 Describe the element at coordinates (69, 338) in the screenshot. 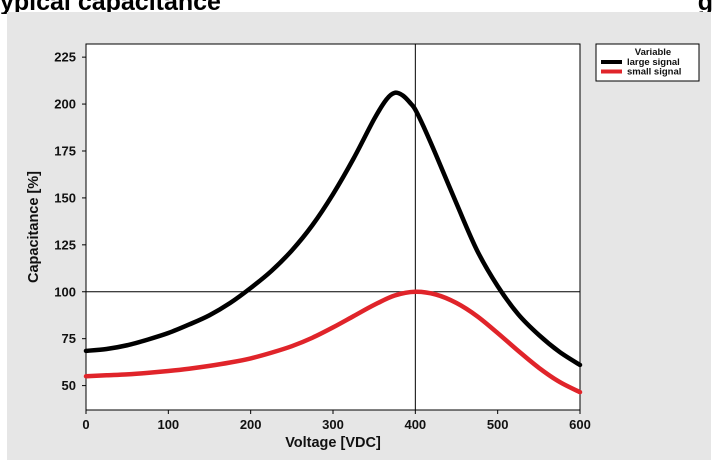

I see `y-tick-label: 75` at that location.